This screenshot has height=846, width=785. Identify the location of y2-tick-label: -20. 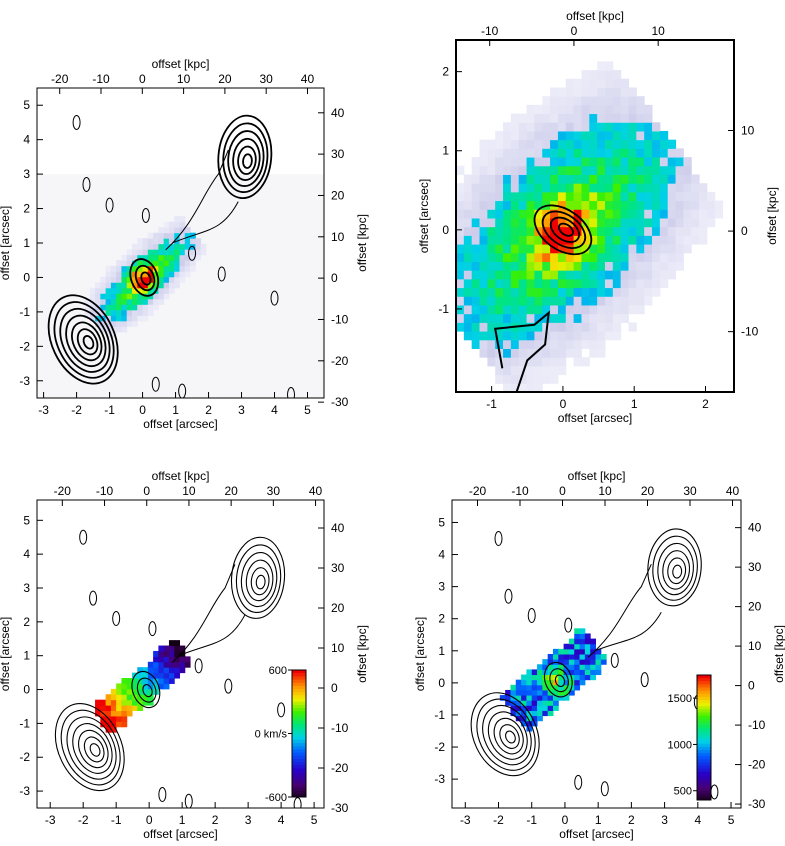
(757, 765).